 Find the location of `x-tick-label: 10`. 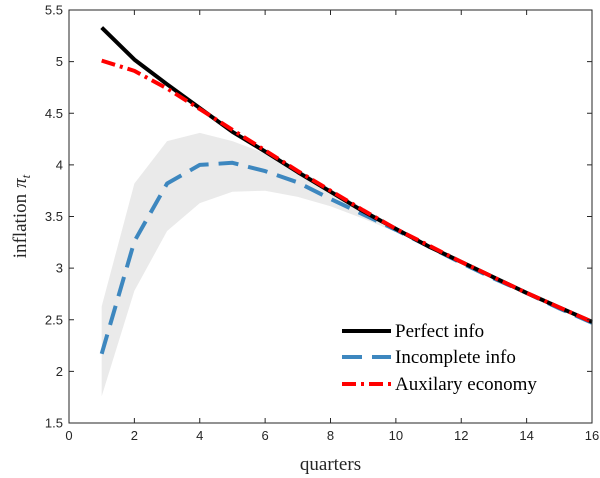

x-tick-label: 10 is located at coordinates (396, 435).